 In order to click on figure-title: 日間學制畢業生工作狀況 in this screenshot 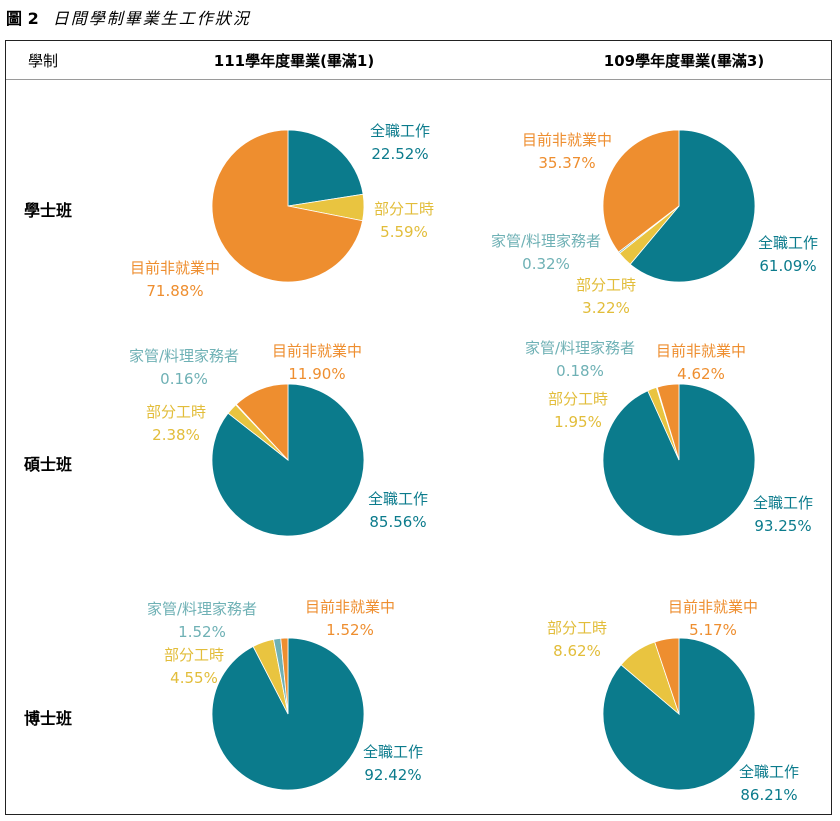, I will do `click(151, 18)`.